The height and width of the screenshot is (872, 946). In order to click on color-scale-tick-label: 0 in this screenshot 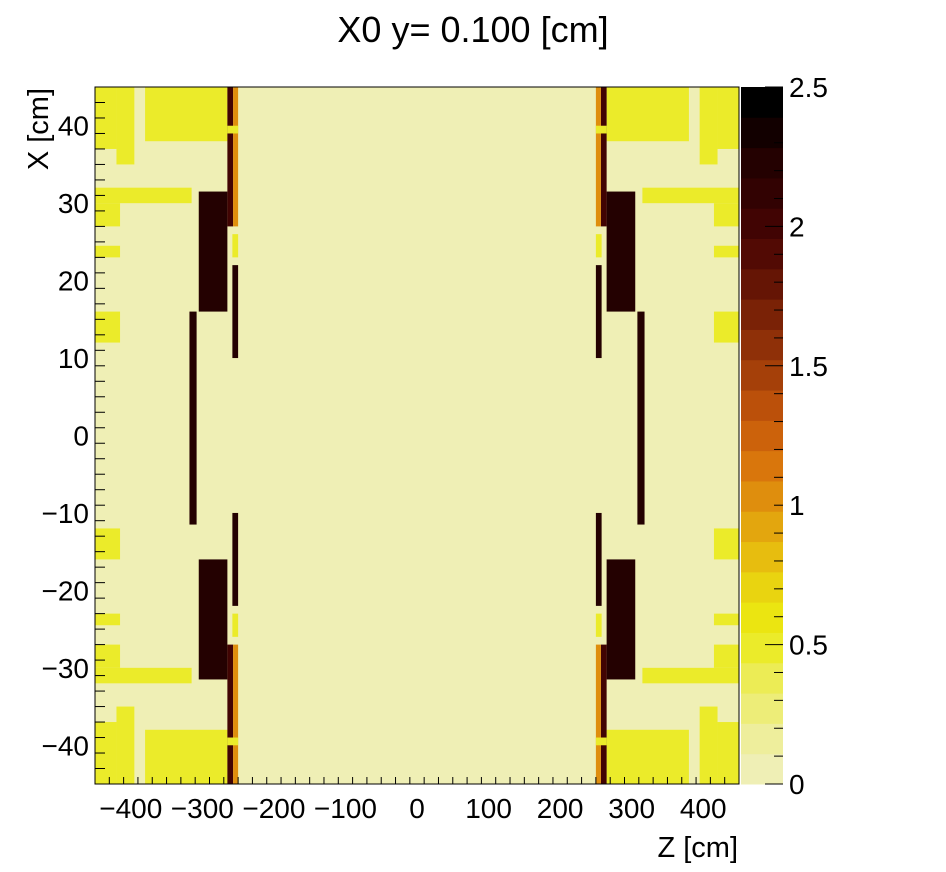, I will do `click(797, 784)`.